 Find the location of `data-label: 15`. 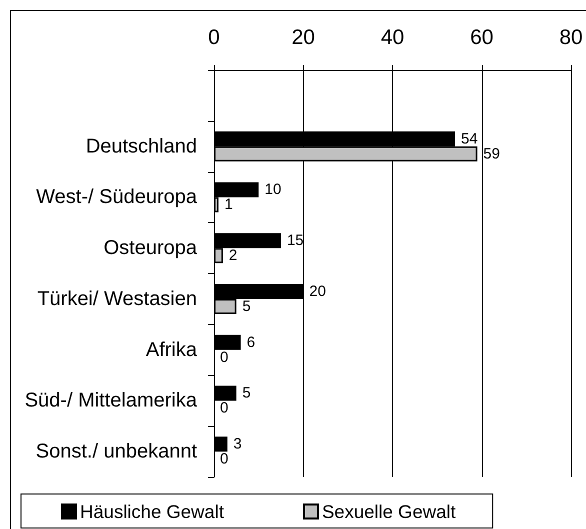

data-label: 15 is located at coordinates (295, 241).